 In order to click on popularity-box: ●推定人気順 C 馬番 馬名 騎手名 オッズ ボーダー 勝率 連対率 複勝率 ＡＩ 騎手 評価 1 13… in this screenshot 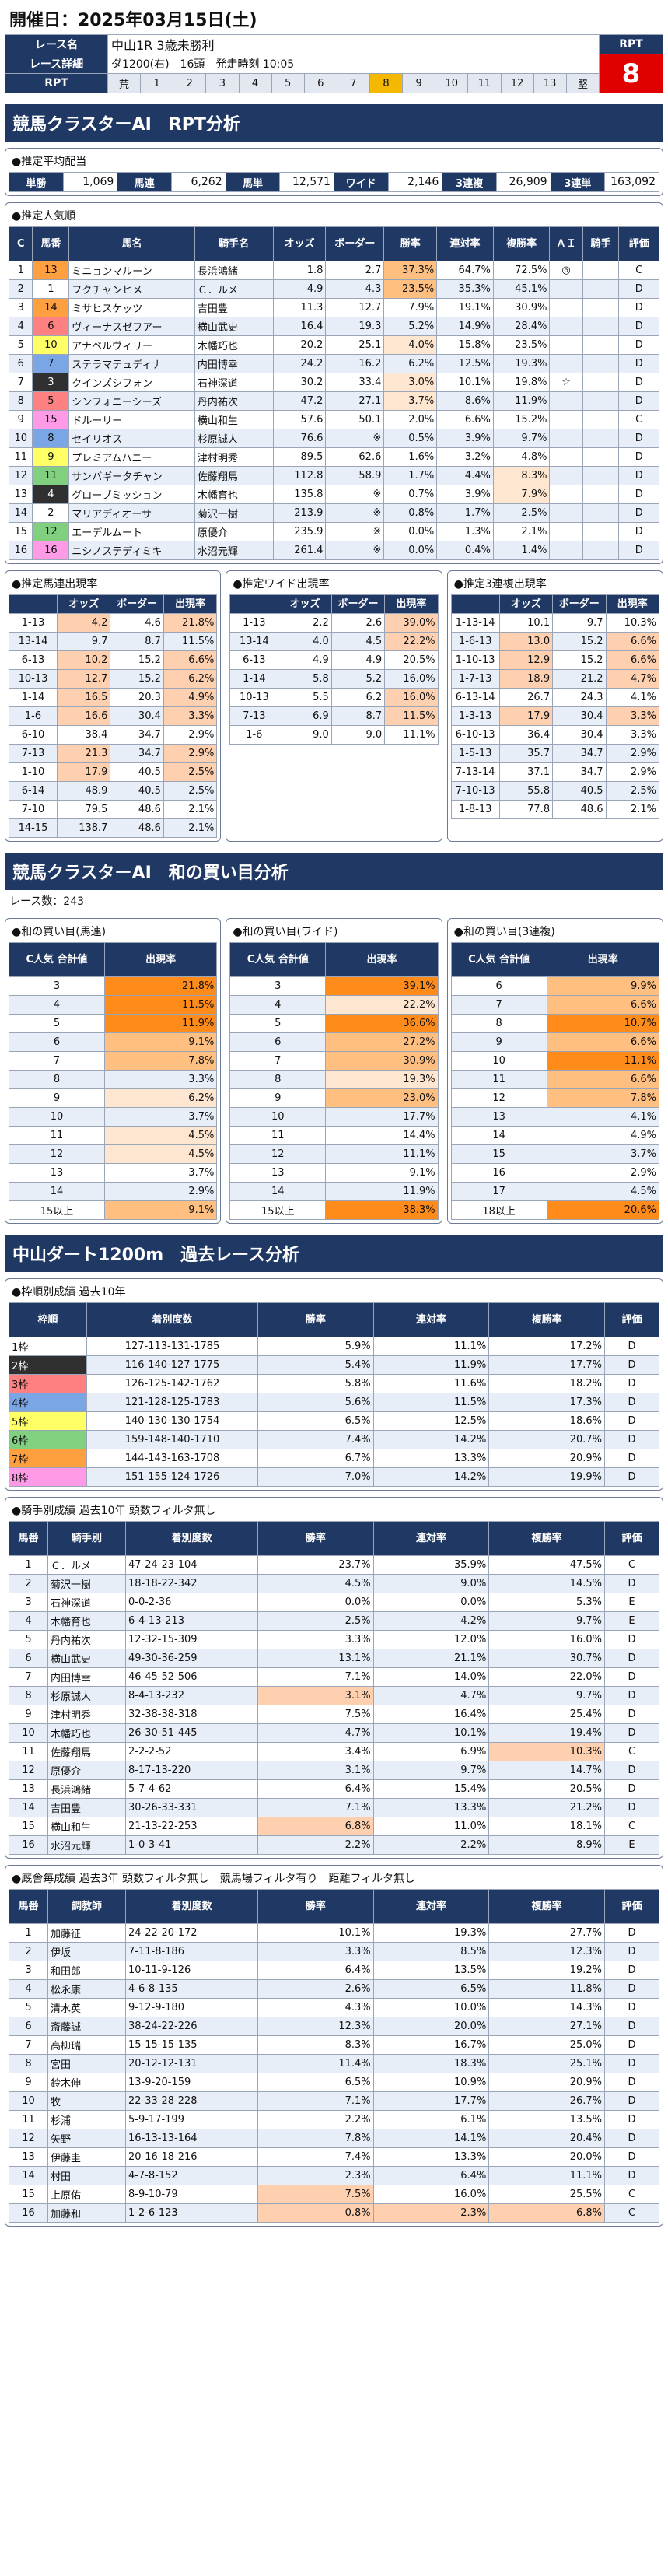, I will do `click(334, 383)`.